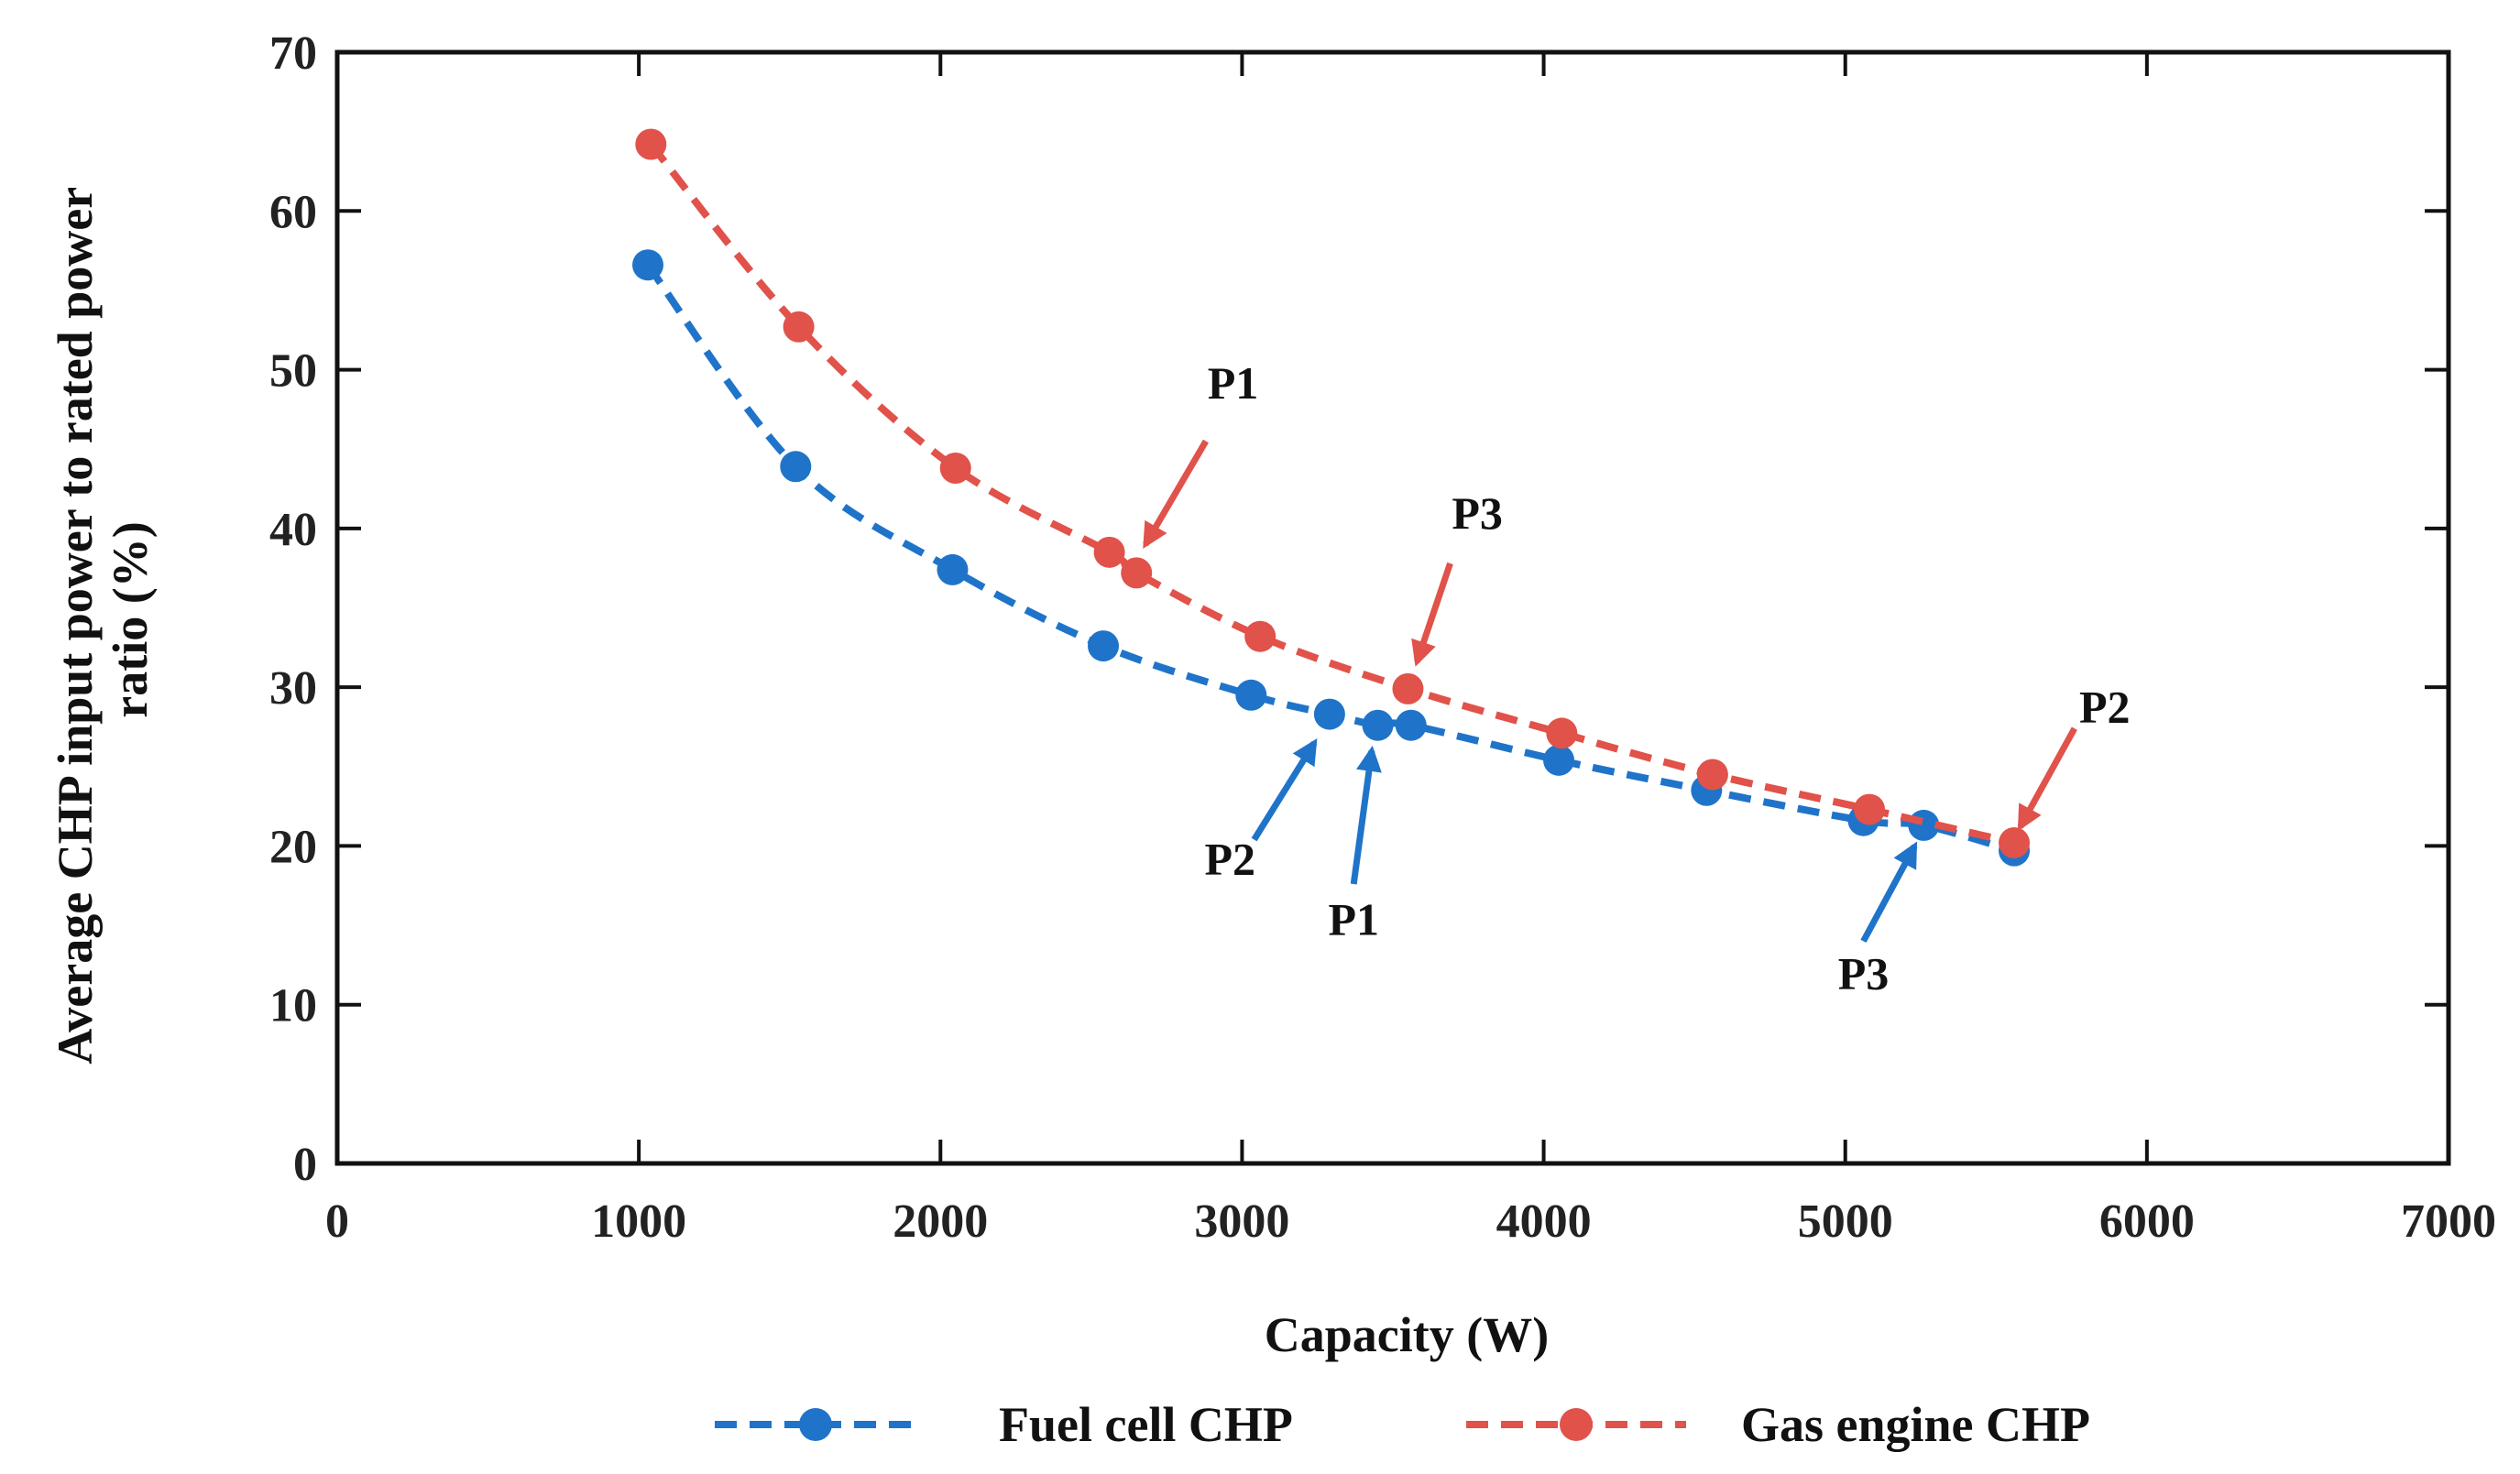 This screenshot has height=1474, width=2520. Describe the element at coordinates (1845, 1222) in the screenshot. I see `x-tick-label: 5000` at that location.